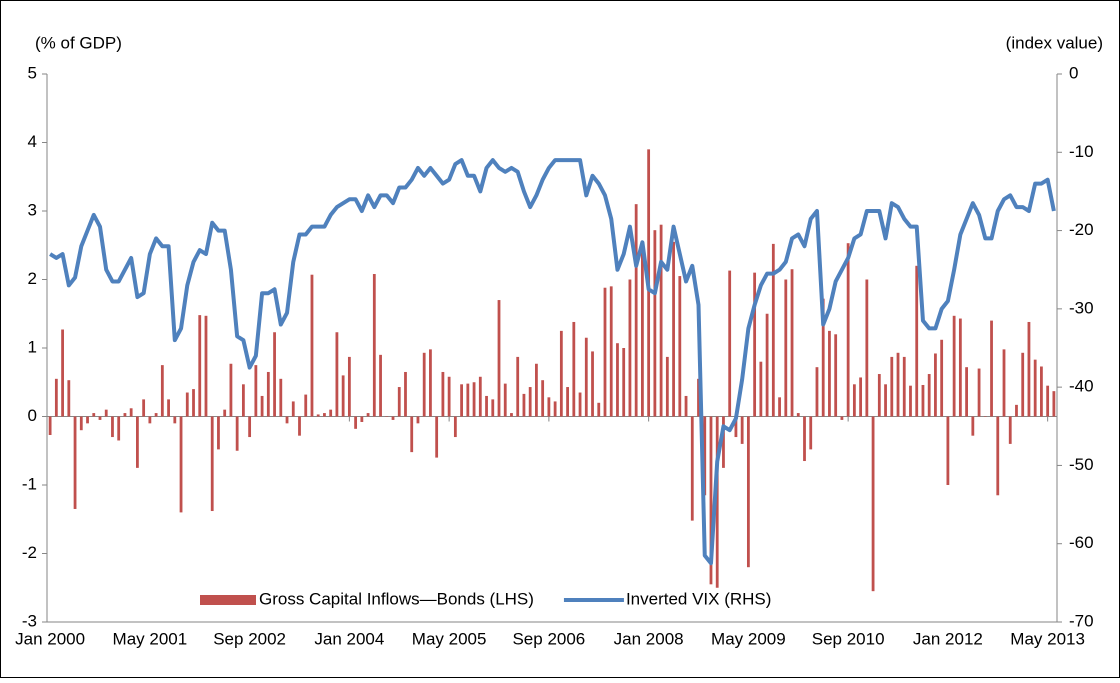  Describe the element at coordinates (699, 598) in the screenshot. I see `legend-label: Inverted VIX (RHS)` at that location.